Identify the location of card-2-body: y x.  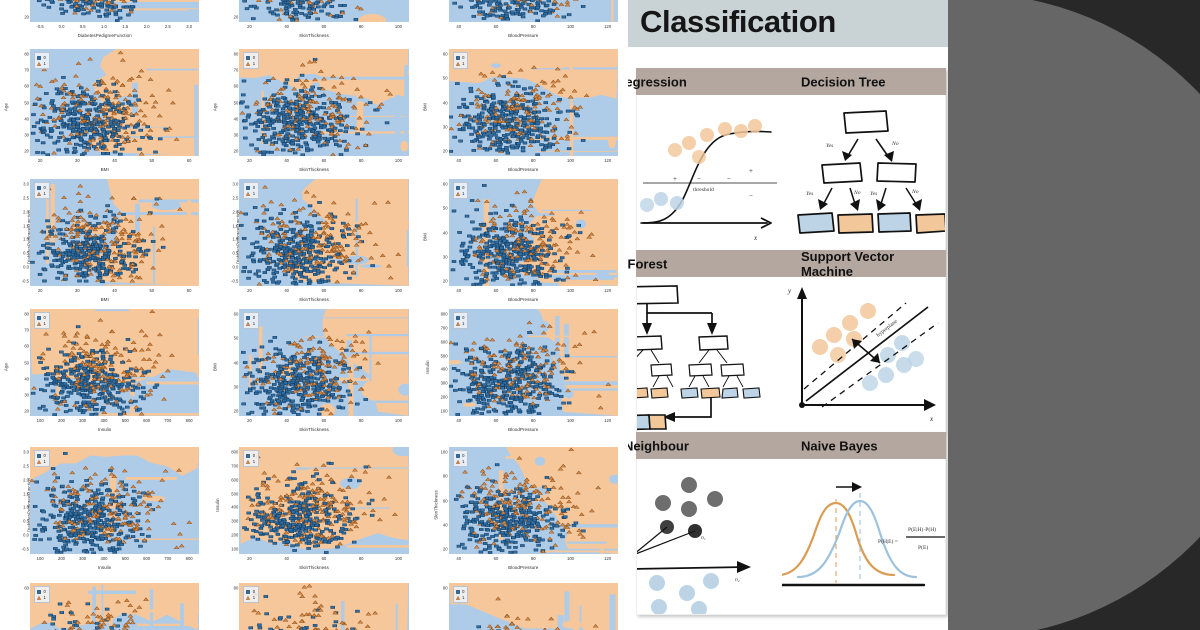
(791, 355).